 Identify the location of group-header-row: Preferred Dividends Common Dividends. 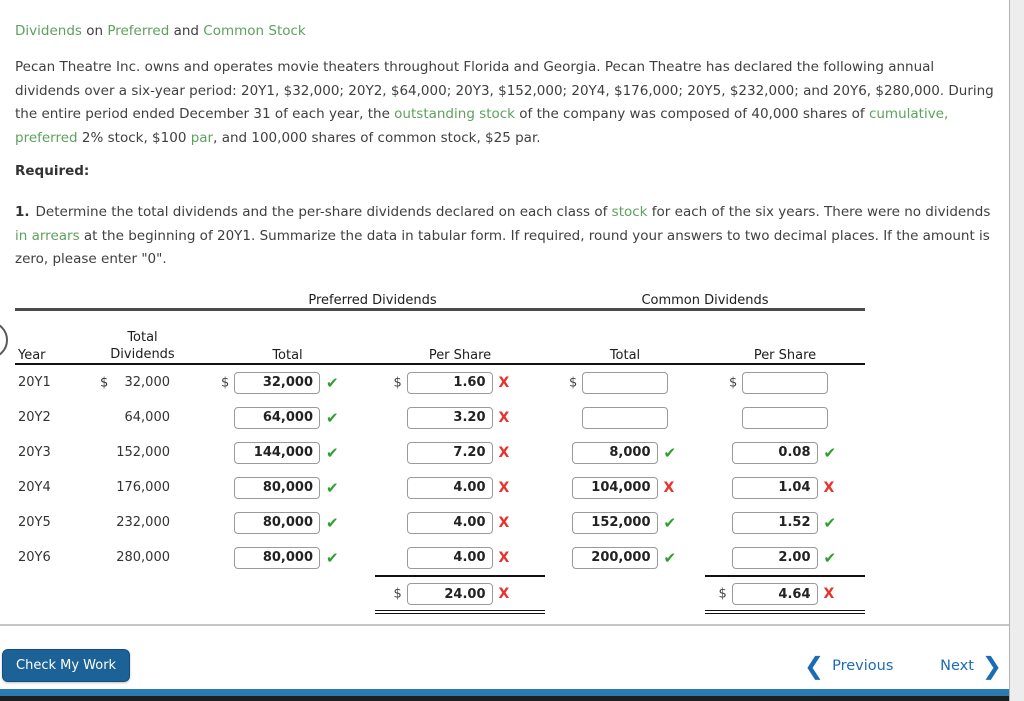
(440, 295).